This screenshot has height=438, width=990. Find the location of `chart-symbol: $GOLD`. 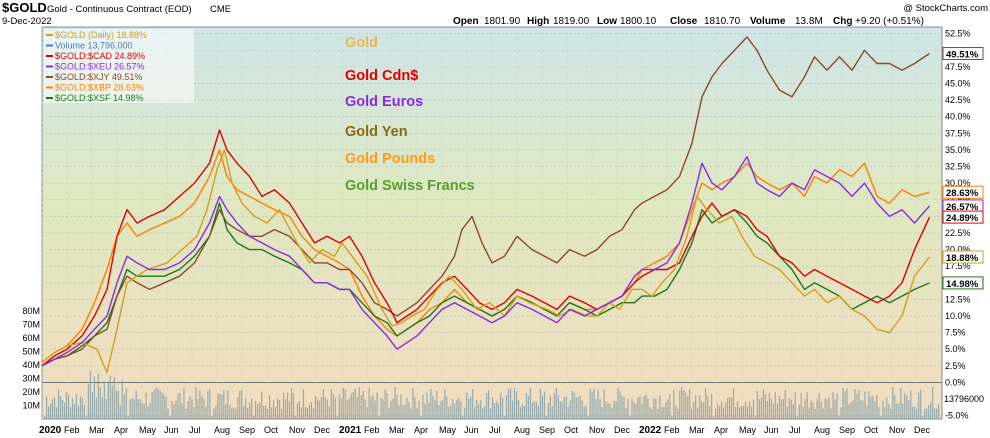

chart-symbol: $GOLD is located at coordinates (24, 7).